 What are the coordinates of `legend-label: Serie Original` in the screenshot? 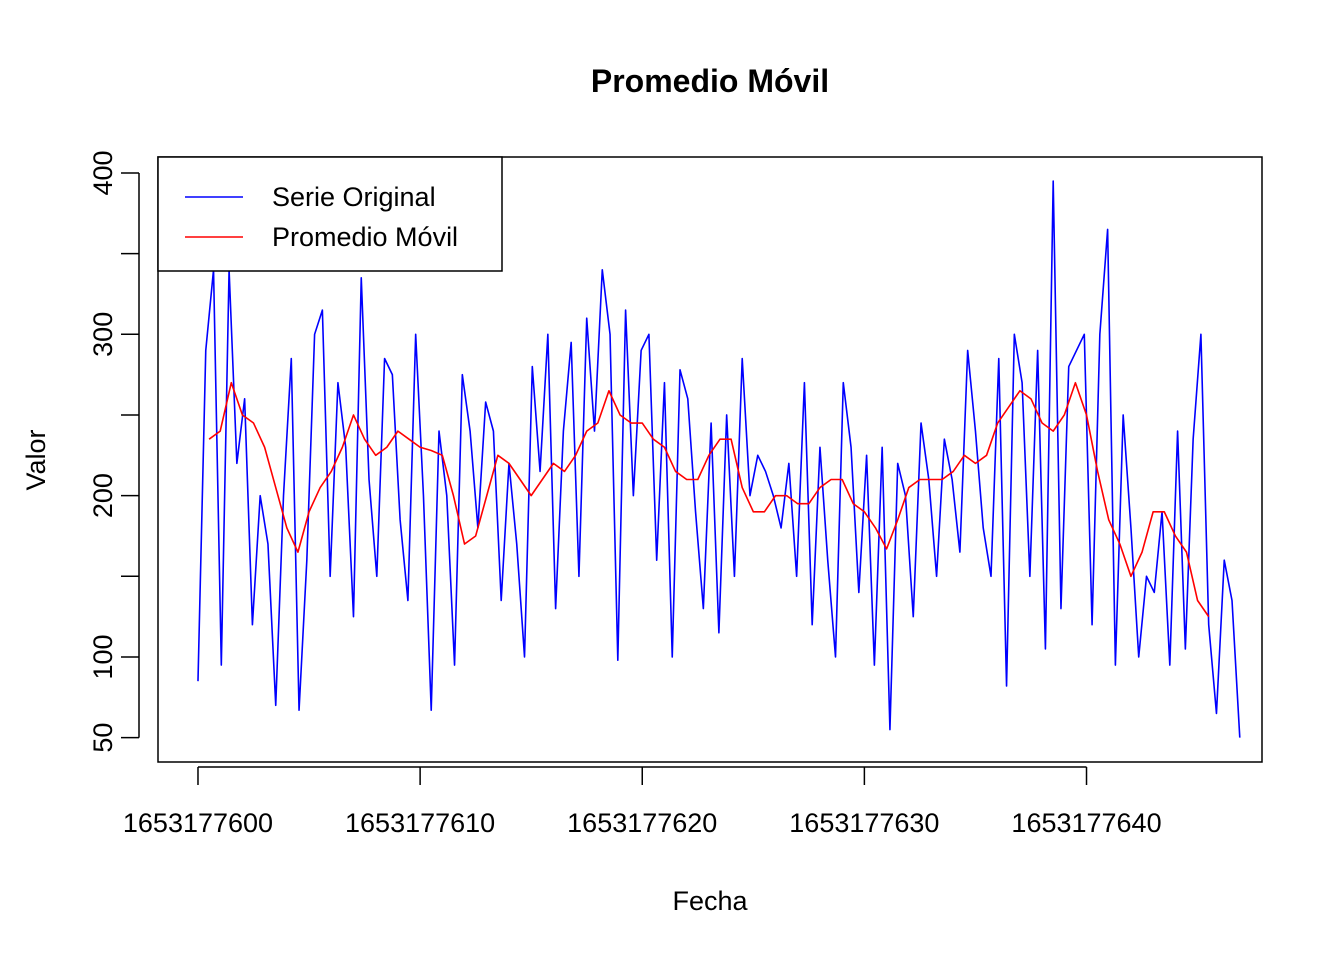 It's located at (354, 197).